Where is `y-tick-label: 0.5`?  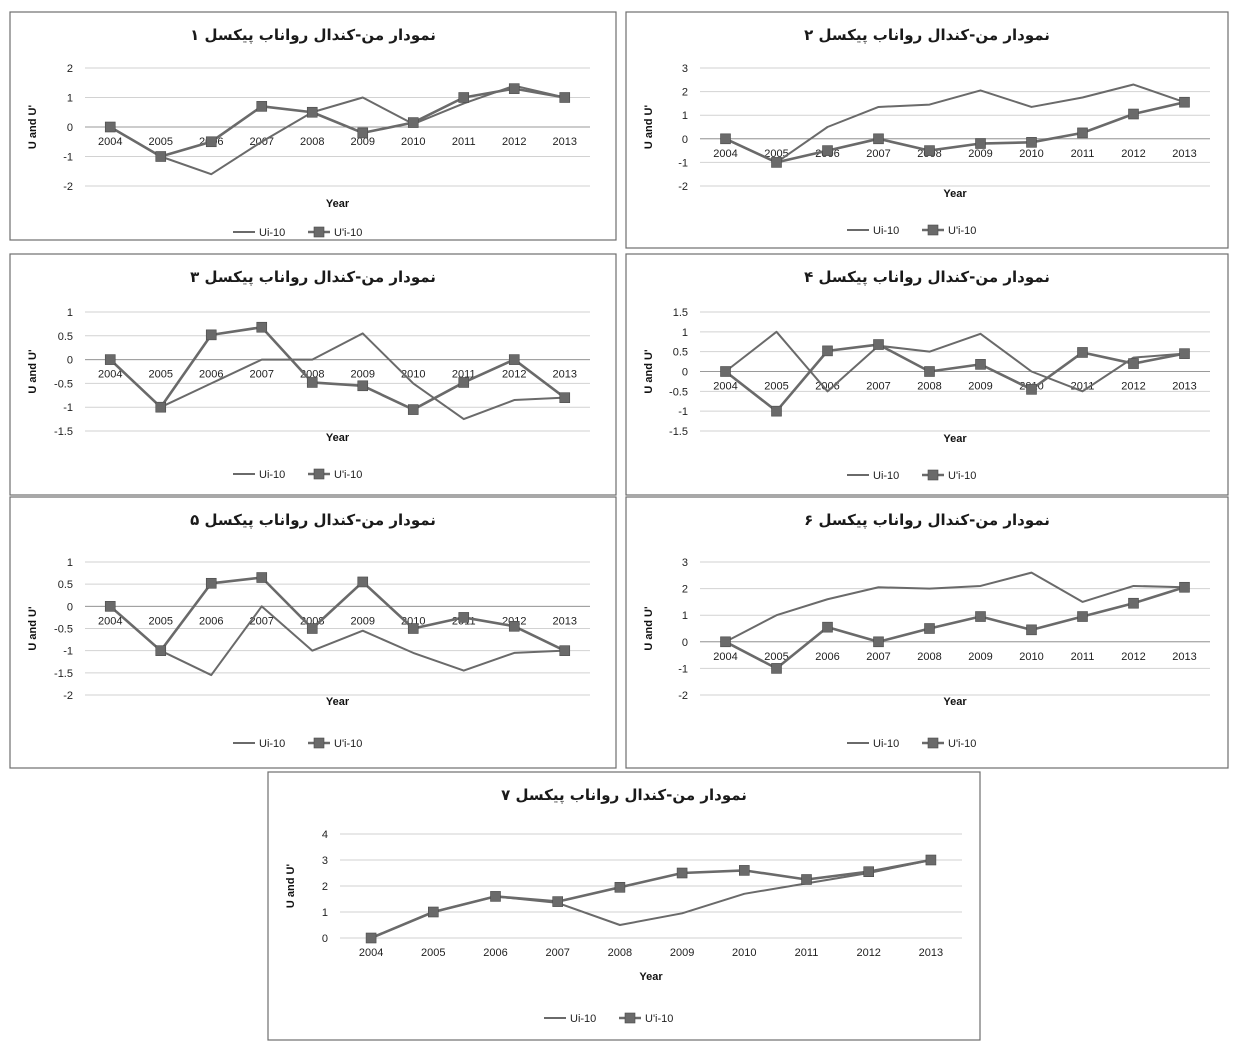 y-tick-label: 0.5 is located at coordinates (65, 585).